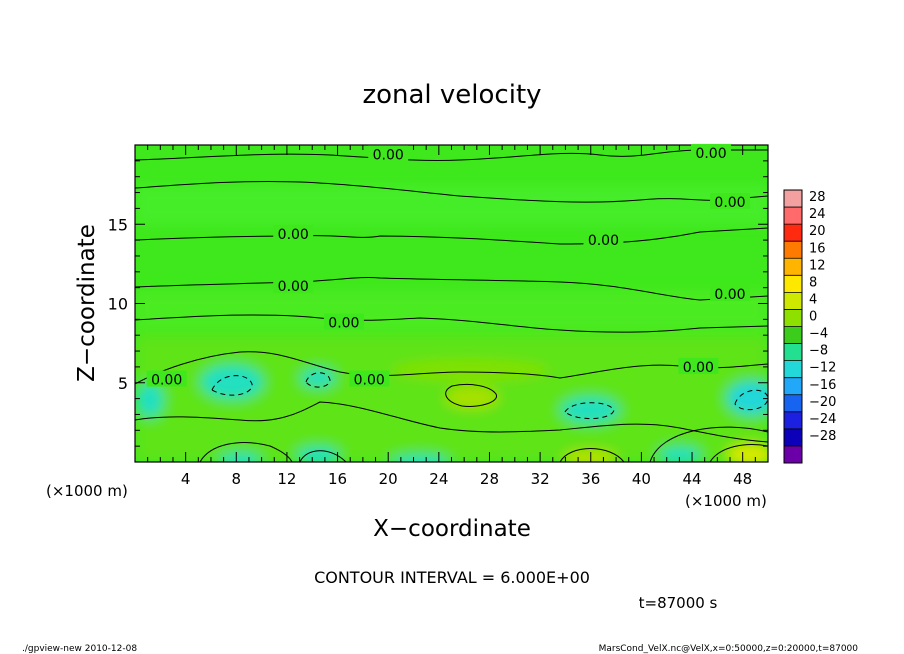  I want to click on x-tick-label: 28, so click(489, 479).